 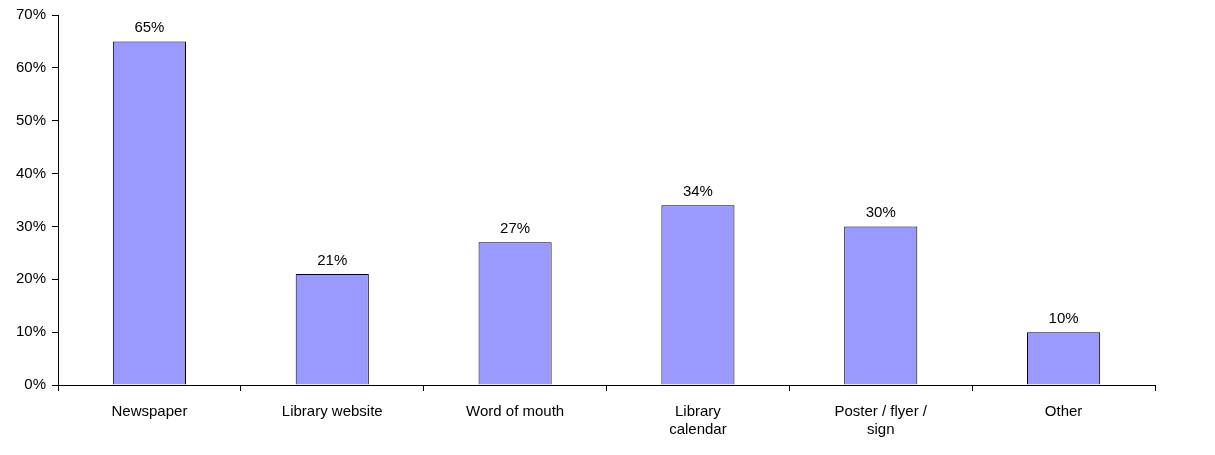 What do you see at coordinates (1063, 411) in the screenshot?
I see `x-tick-label: Other` at bounding box center [1063, 411].